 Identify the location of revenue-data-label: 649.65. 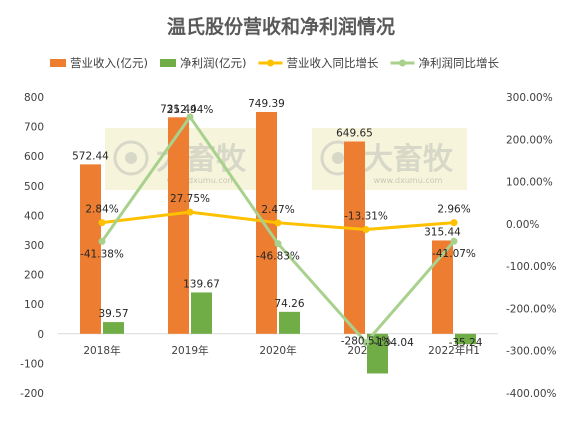
(354, 134).